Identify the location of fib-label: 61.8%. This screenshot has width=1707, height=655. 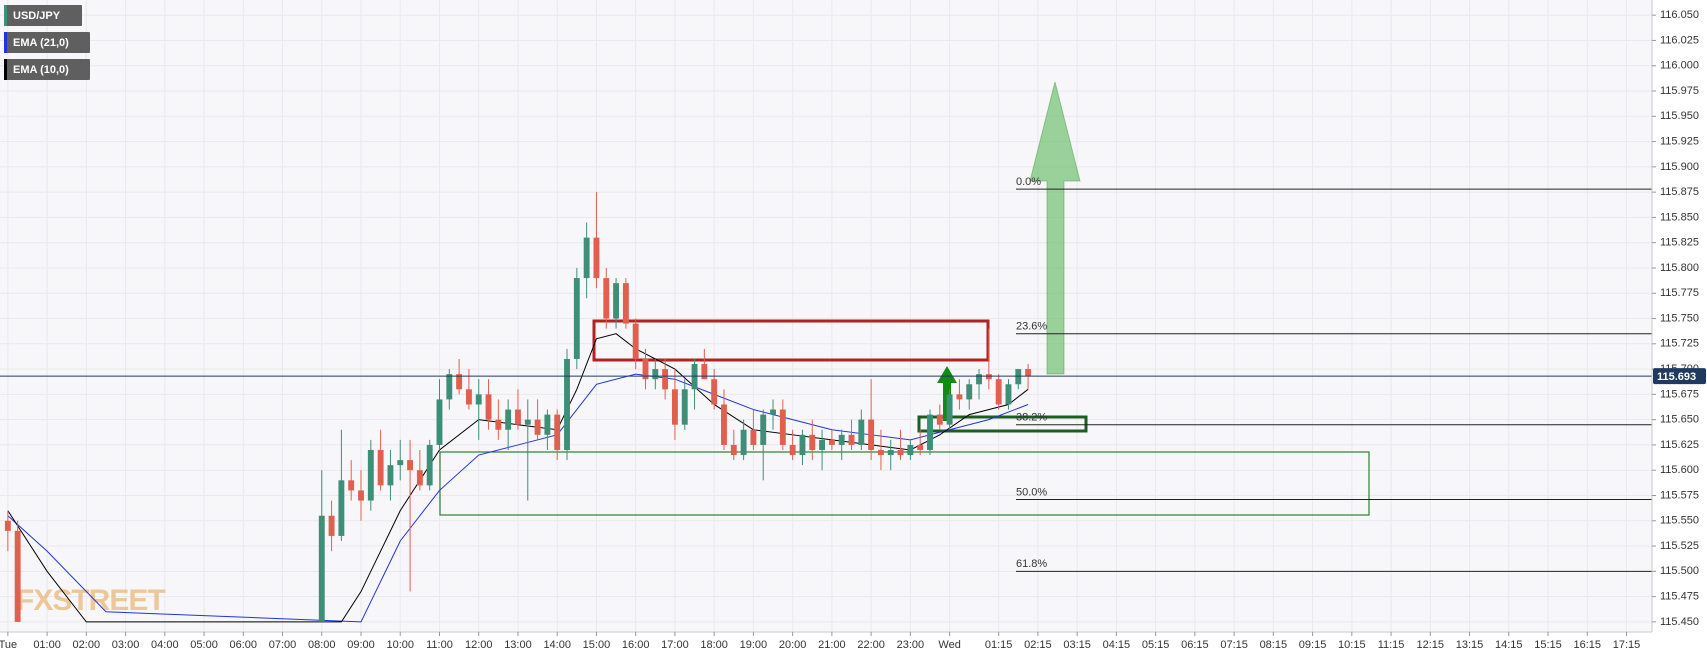
(1031, 564).